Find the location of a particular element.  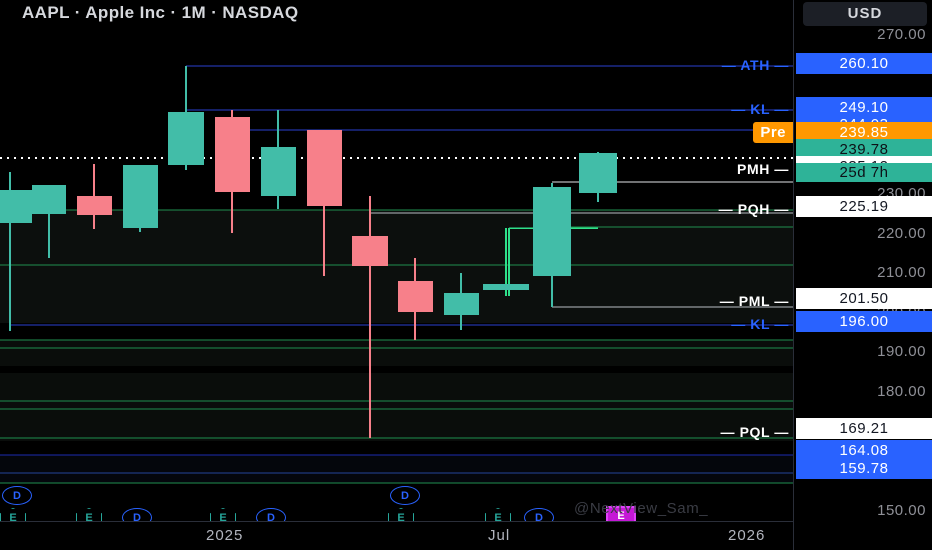

chart-title: AAPL · Apple Inc · 1M · NASDAQ is located at coordinates (160, 12).